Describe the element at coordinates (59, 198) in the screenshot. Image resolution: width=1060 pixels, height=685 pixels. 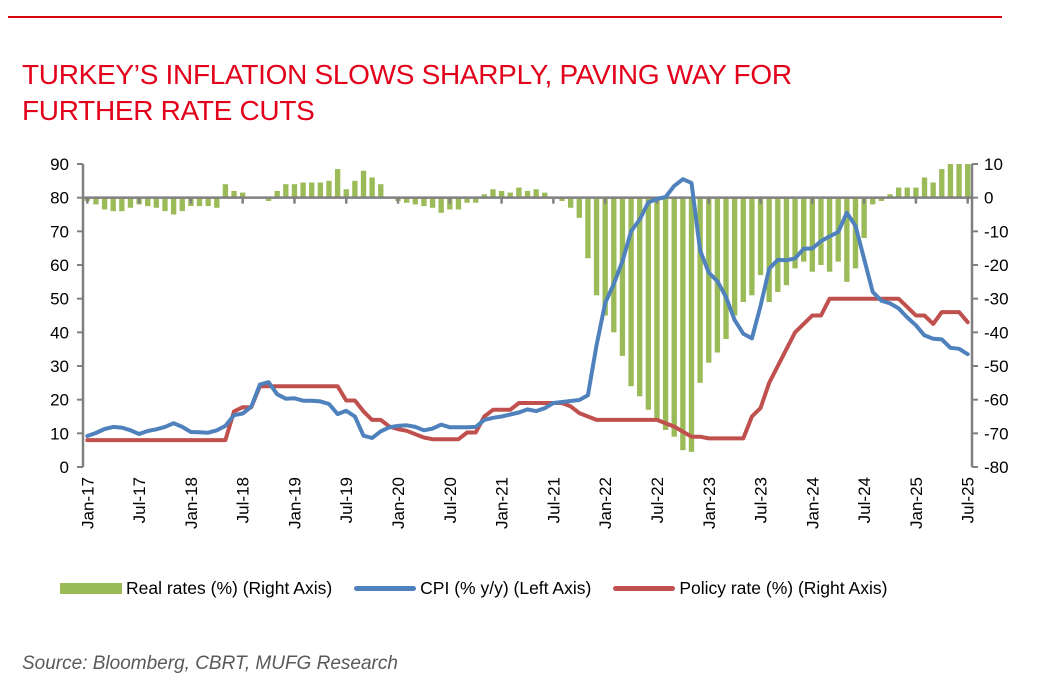
I see `left-tick-label: 80` at that location.